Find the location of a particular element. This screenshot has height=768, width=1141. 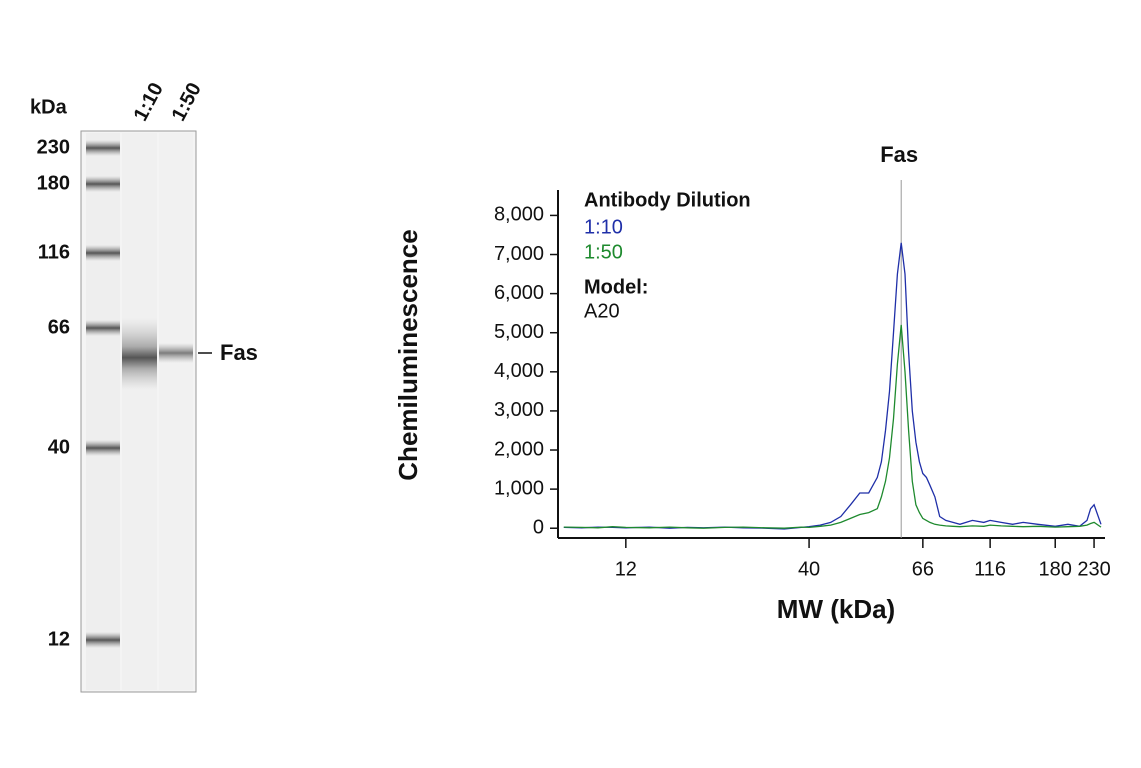

model-label: Model: is located at coordinates (616, 287).